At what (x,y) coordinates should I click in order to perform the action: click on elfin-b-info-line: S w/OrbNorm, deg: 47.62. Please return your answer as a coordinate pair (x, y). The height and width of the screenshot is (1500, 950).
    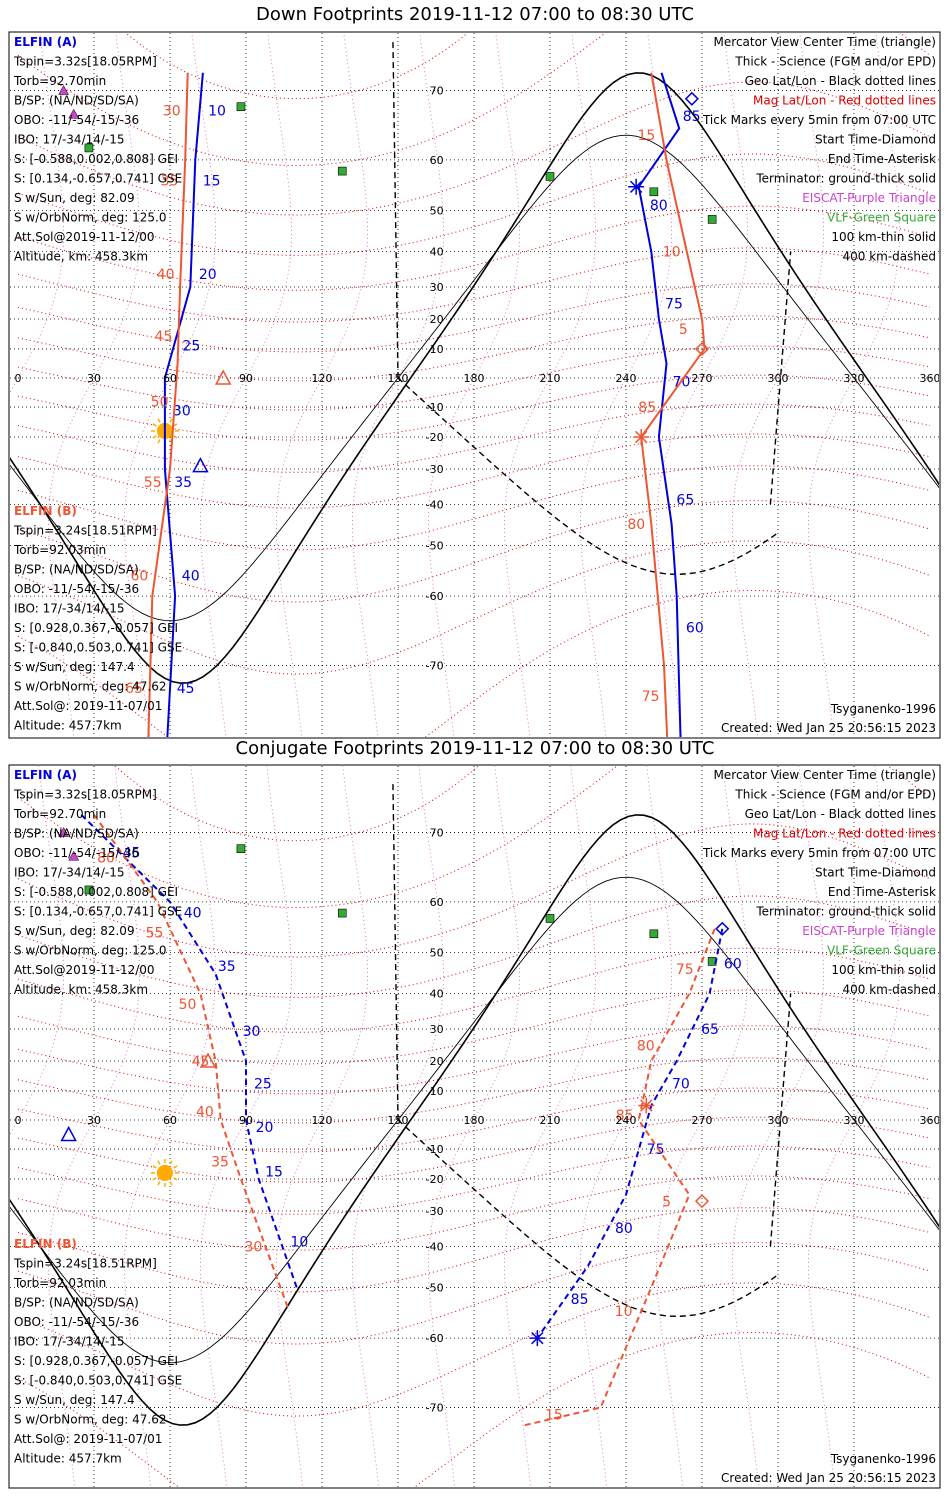
    Looking at the image, I should click on (90, 1420).